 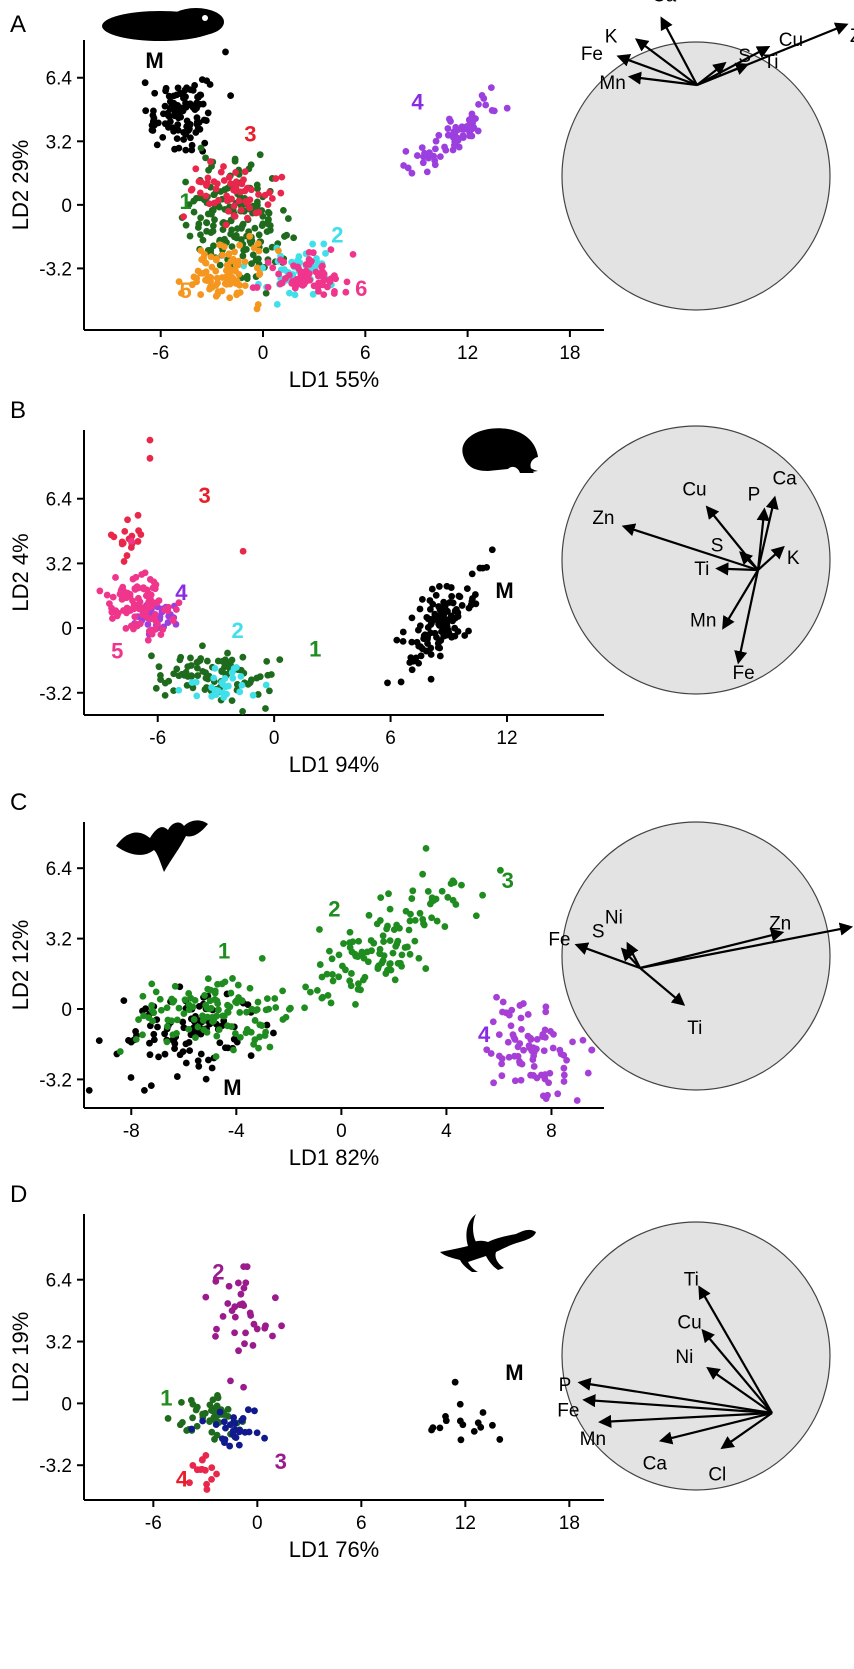 What do you see at coordinates (334, 379) in the screenshot?
I see `x-axis-title: LD1 55%` at bounding box center [334, 379].